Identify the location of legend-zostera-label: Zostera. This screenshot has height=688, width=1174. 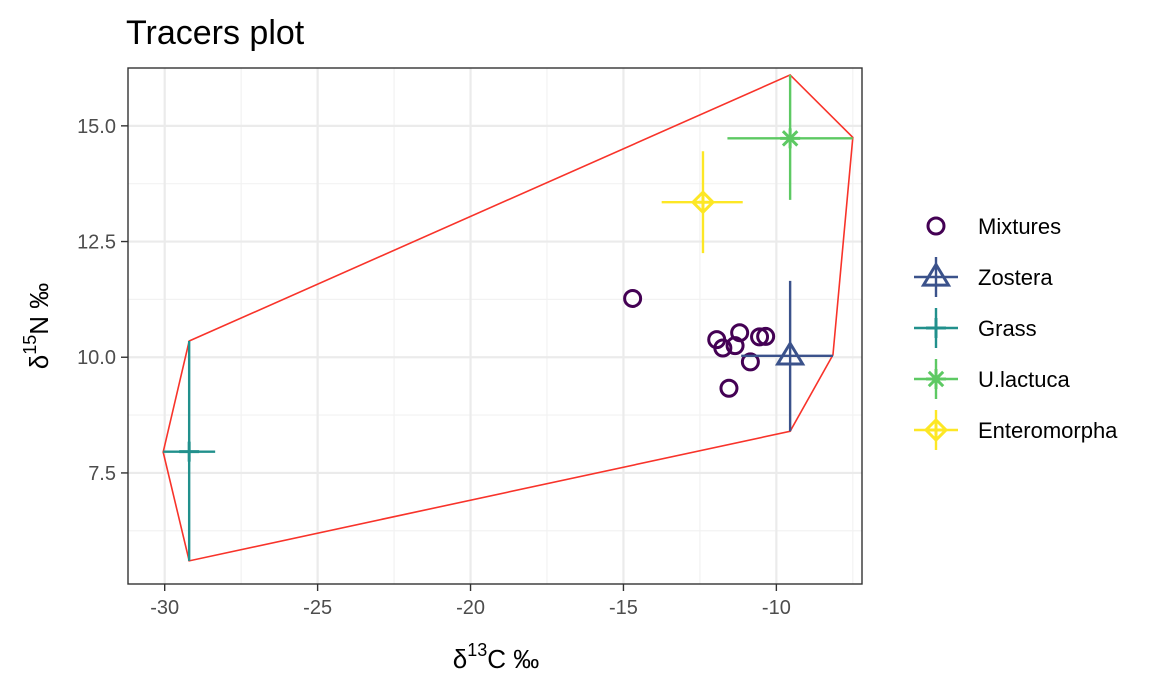
(1015, 277).